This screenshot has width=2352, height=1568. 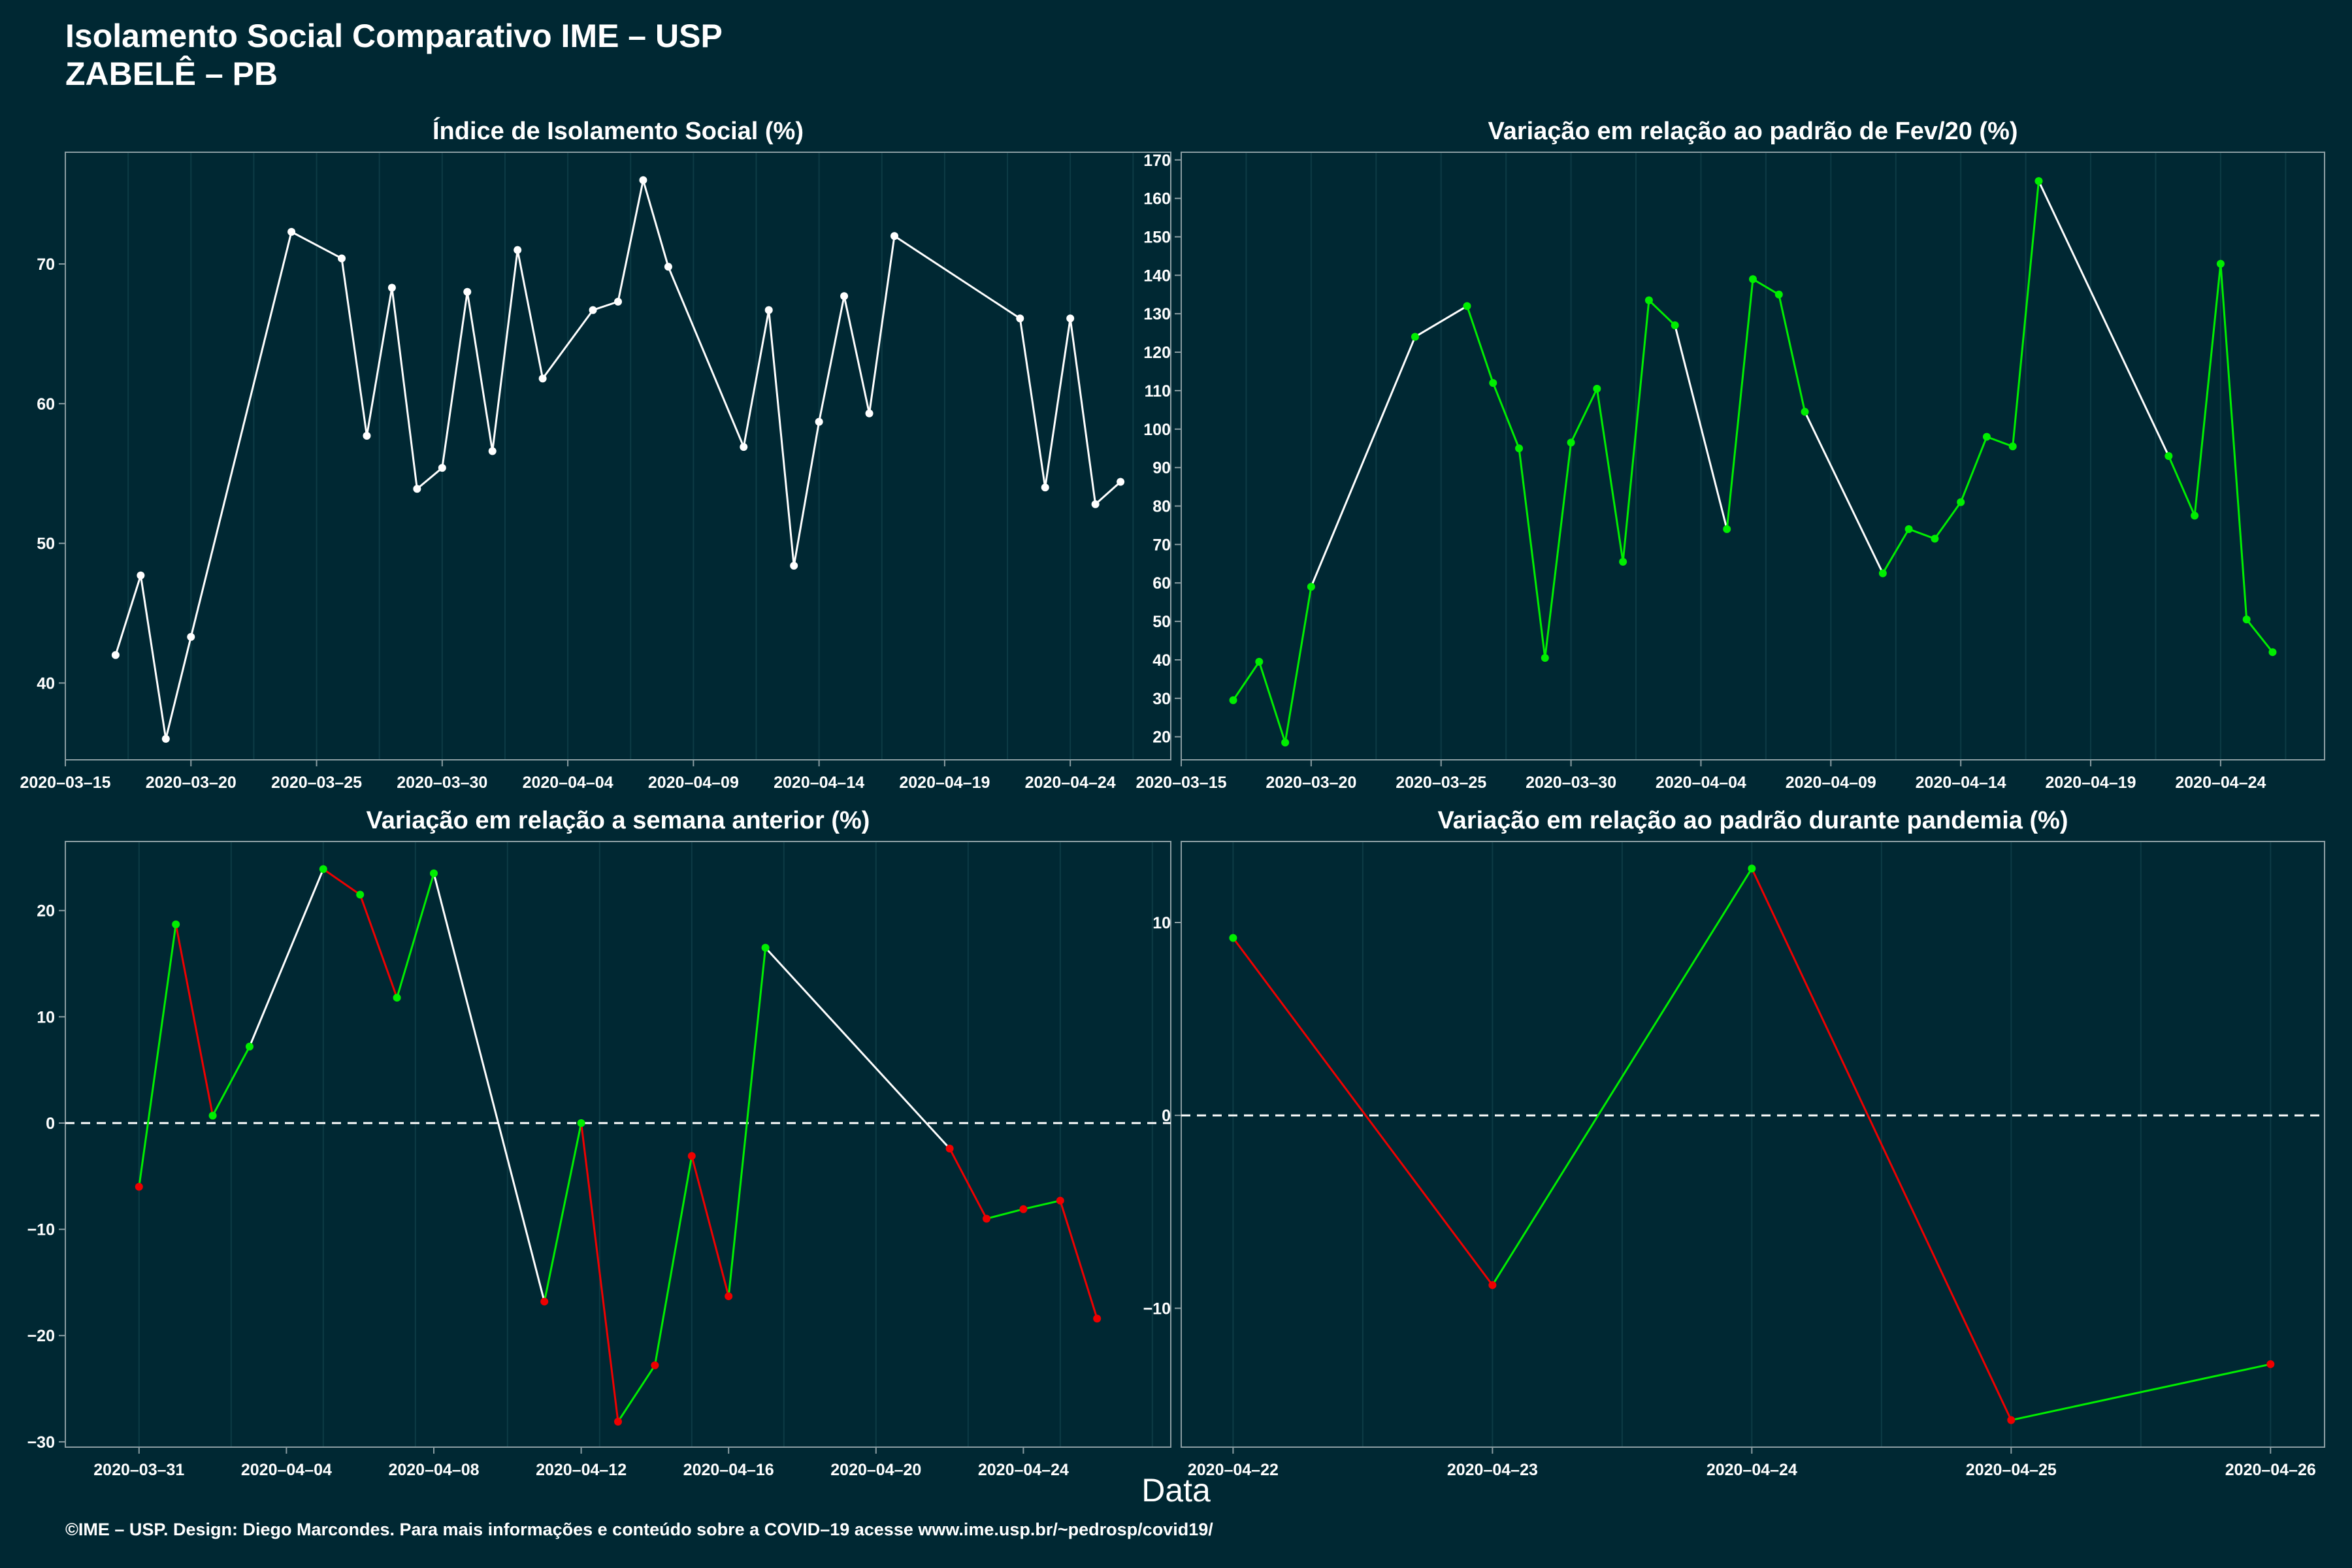 I want to click on y-tick-label: 170, so click(x=1157, y=161).